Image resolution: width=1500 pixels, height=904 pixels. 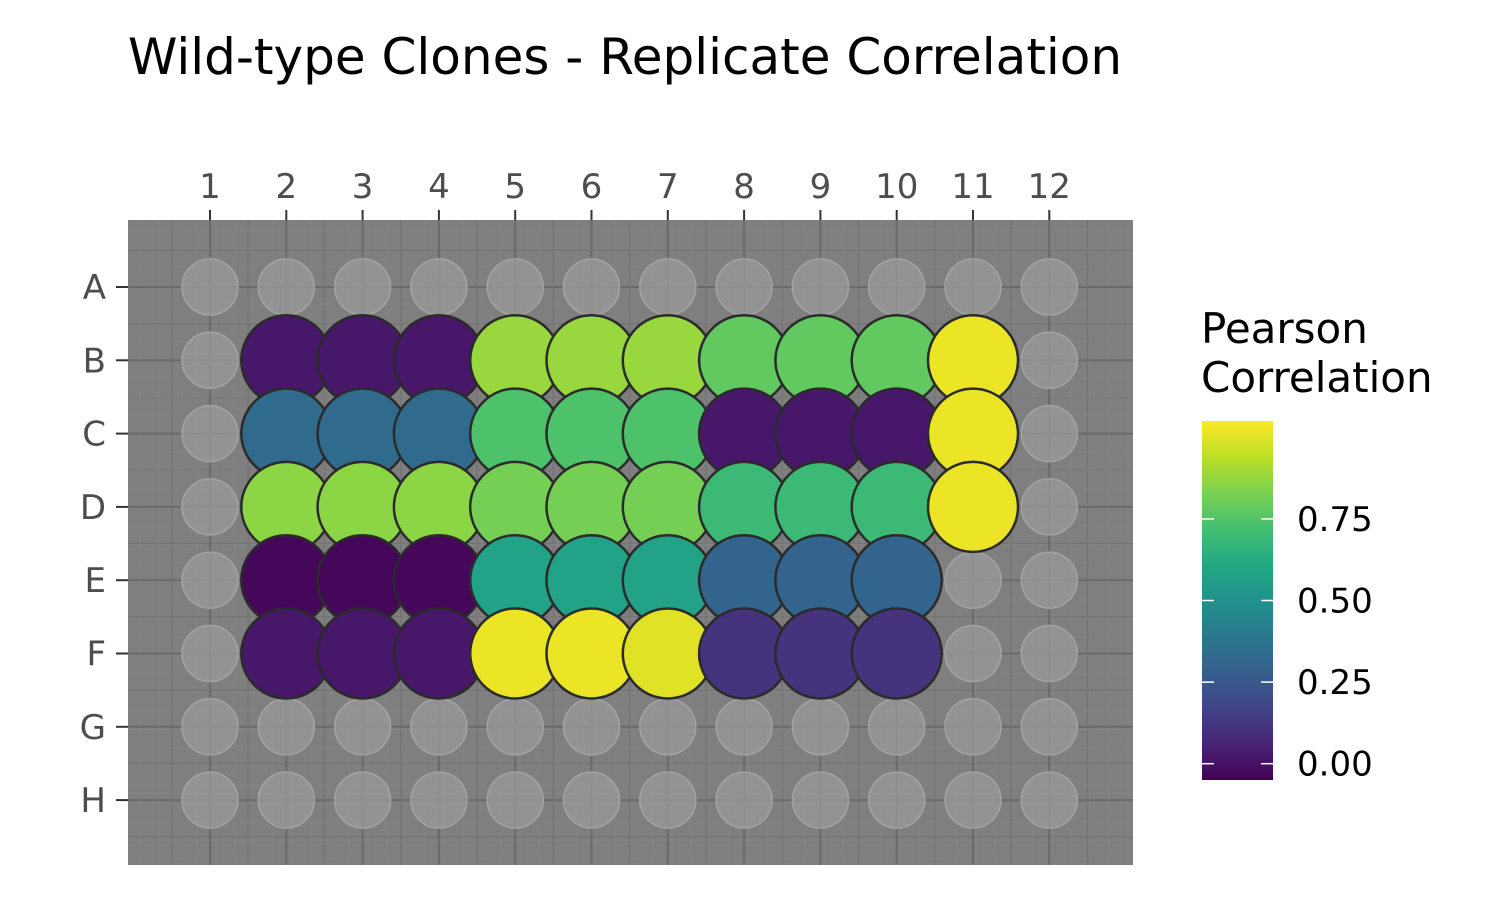 What do you see at coordinates (210, 433) in the screenshot?
I see `empty-well-C1` at bounding box center [210, 433].